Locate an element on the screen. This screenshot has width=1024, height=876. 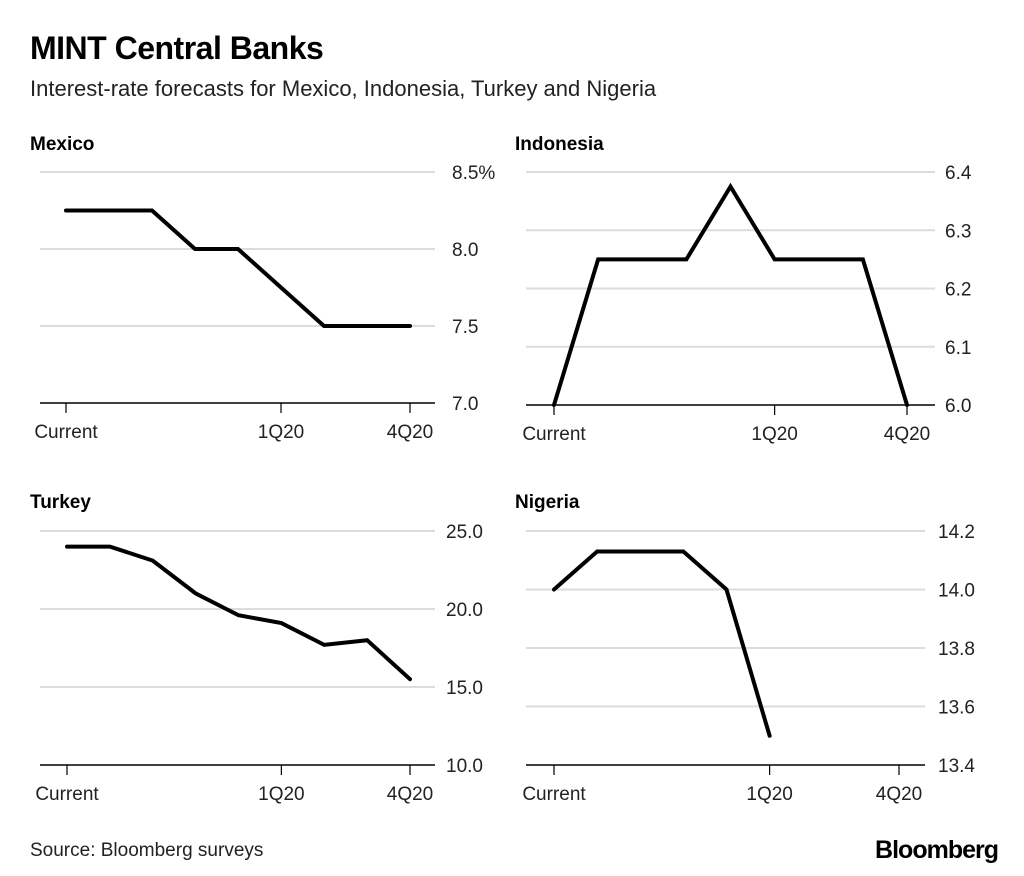
series-line-turkey is located at coordinates (238, 613).